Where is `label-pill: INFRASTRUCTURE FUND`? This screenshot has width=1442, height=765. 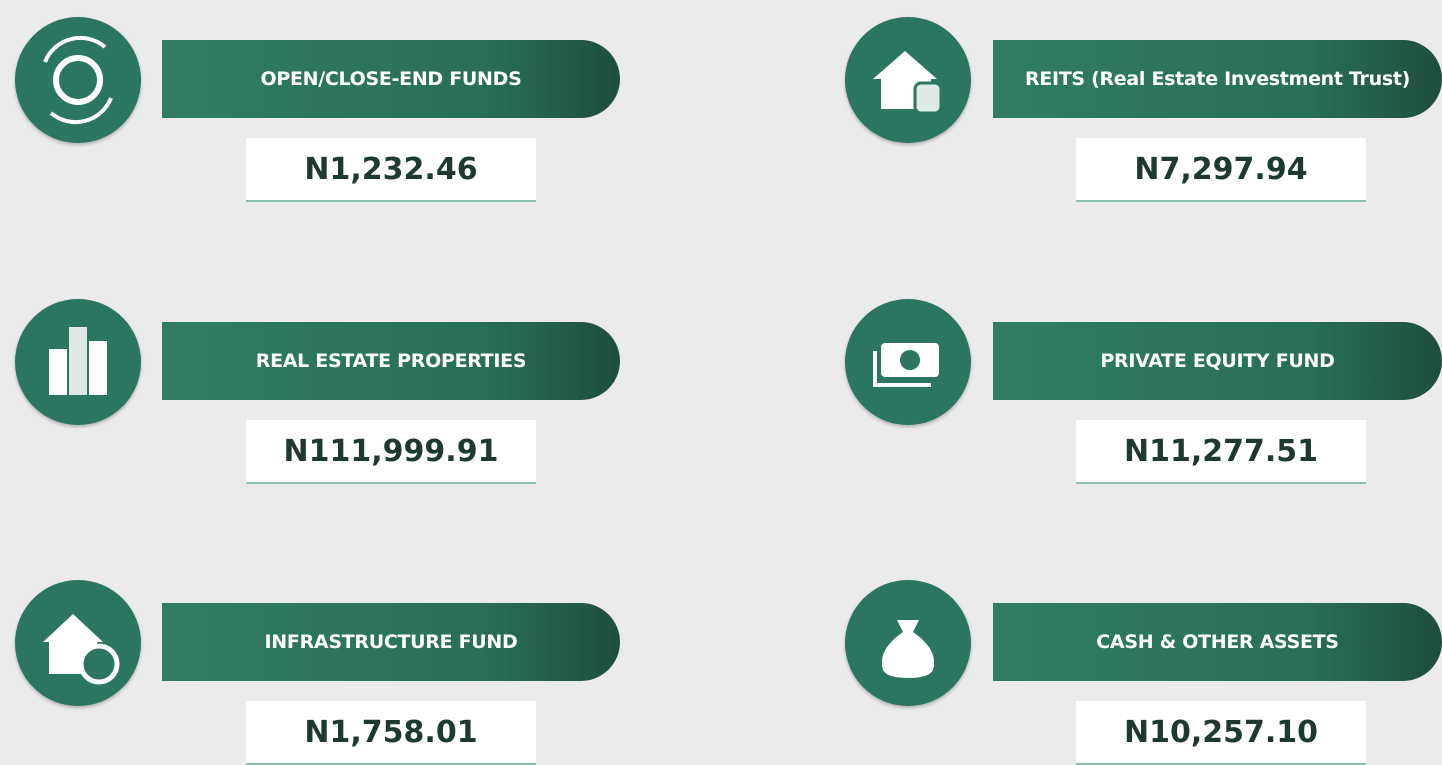
label-pill: INFRASTRUCTURE FUND is located at coordinates (391, 642).